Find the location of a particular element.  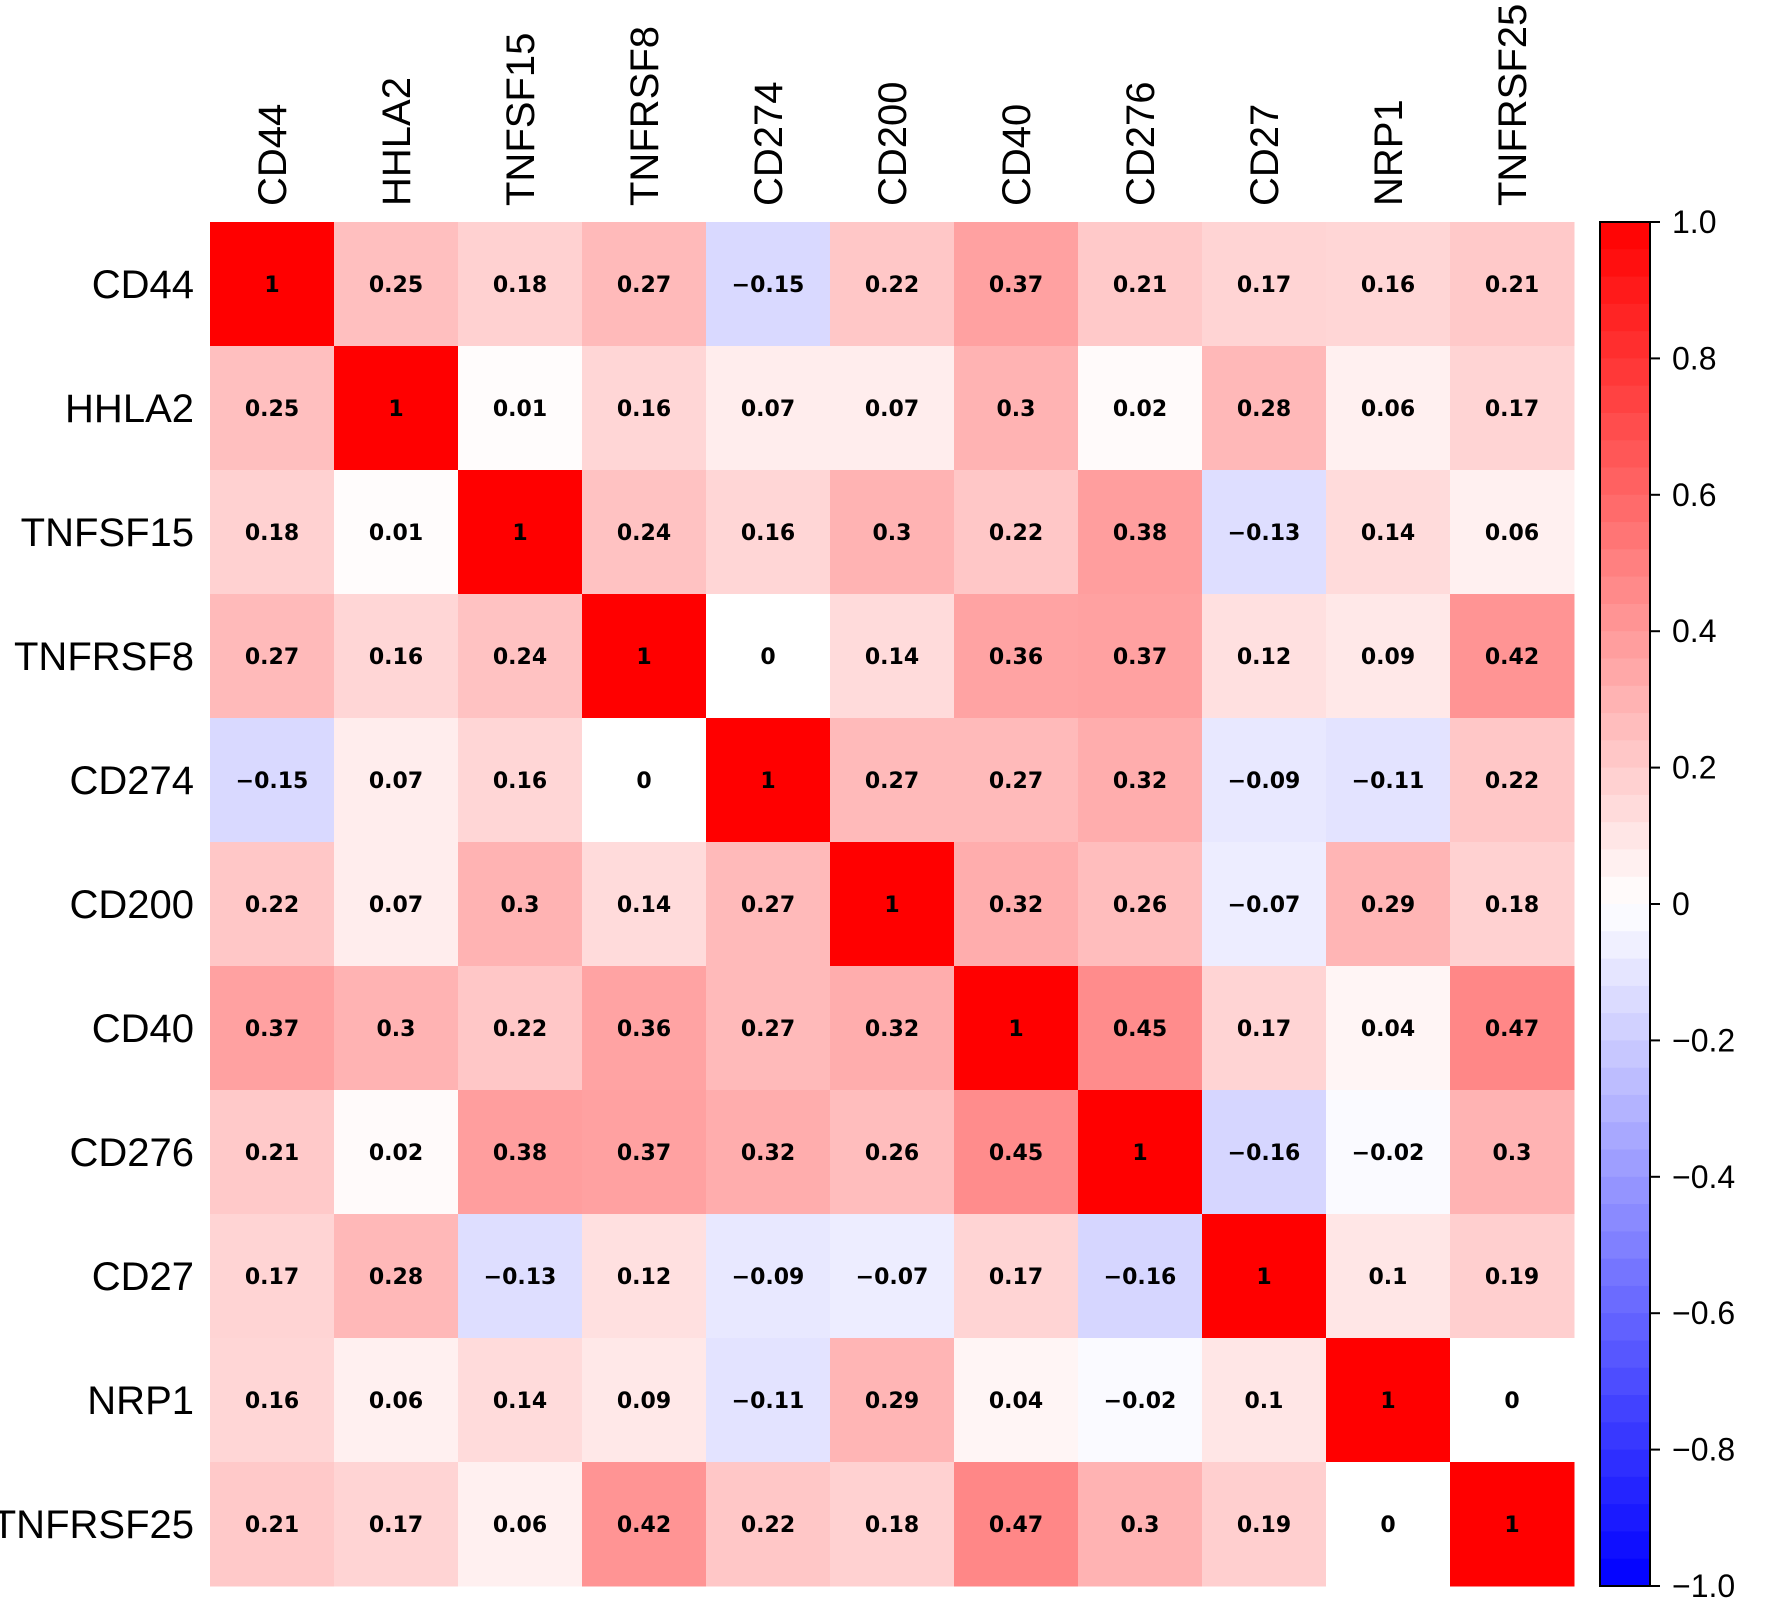

colorbar-tick-label: −0.2 is located at coordinates (1703, 1040).